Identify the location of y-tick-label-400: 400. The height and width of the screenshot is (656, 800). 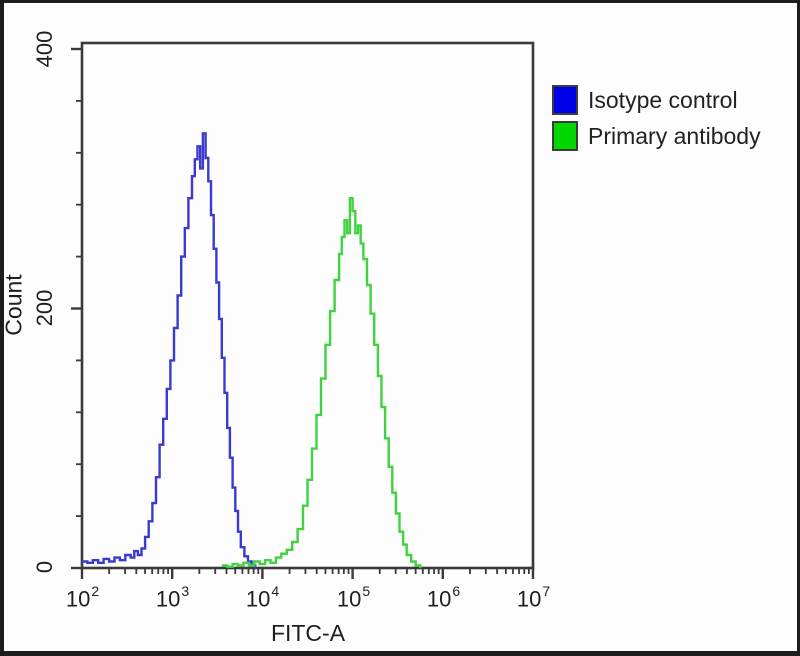
(44, 49).